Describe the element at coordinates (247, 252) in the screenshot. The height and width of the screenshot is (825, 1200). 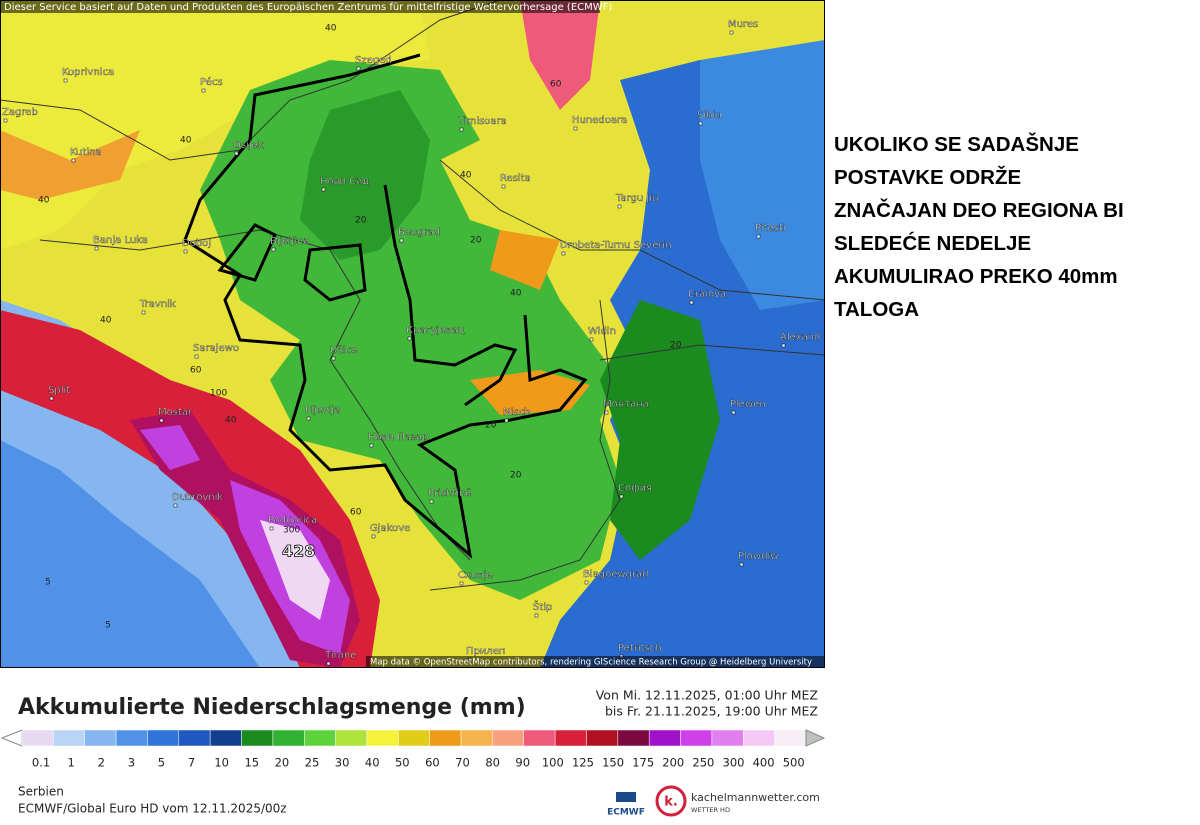
I see `outline` at that location.